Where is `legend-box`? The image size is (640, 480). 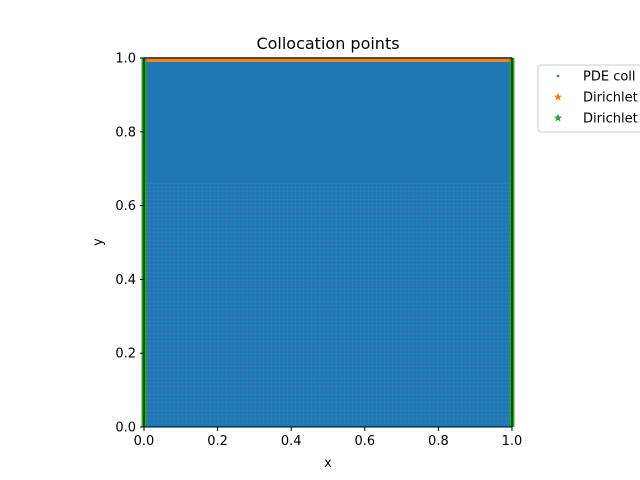
legend-box is located at coordinates (588, 98).